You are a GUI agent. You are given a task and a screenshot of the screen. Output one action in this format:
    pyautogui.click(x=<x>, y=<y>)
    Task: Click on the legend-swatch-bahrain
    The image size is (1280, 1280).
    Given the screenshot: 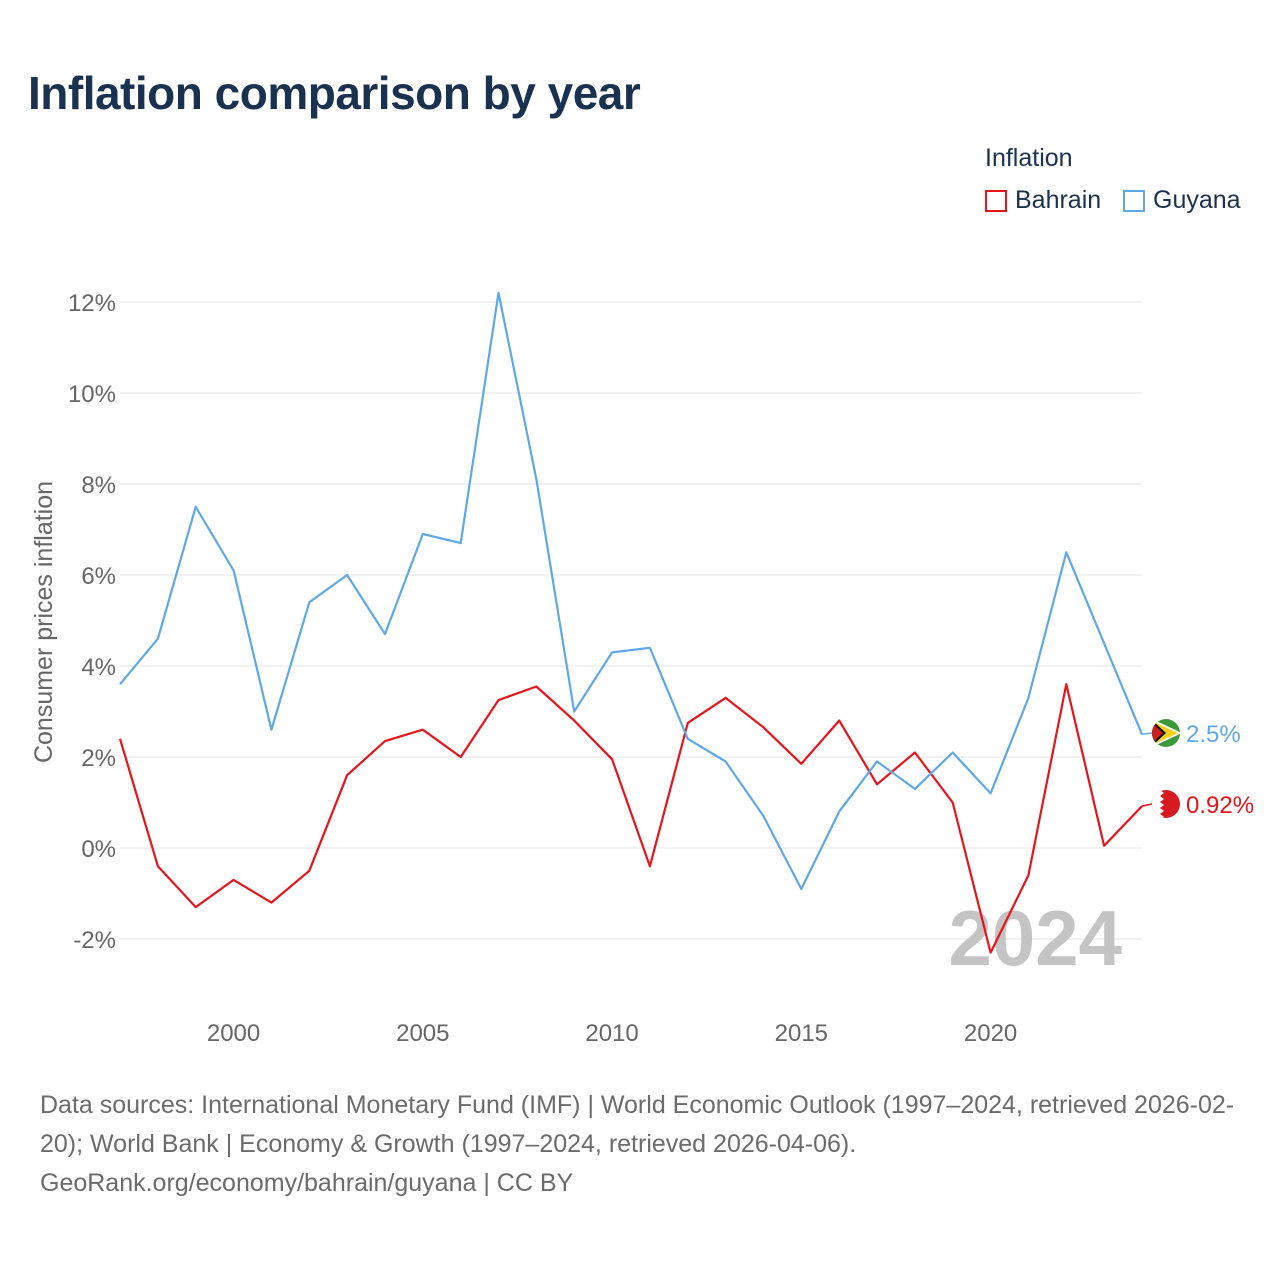 What is the action you would take?
    pyautogui.click(x=996, y=200)
    